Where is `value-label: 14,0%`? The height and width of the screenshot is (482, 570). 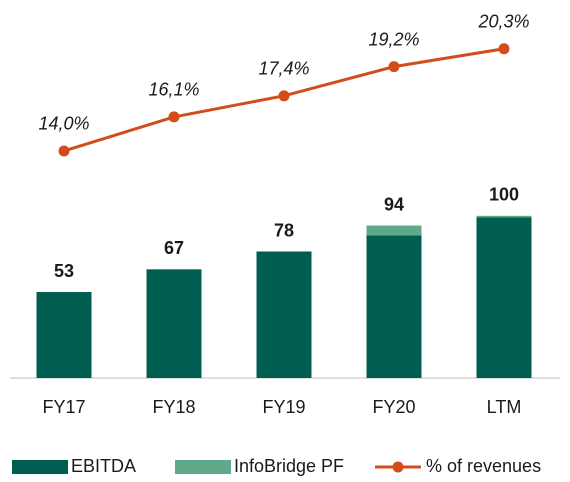
value-label: 14,0% is located at coordinates (63, 124).